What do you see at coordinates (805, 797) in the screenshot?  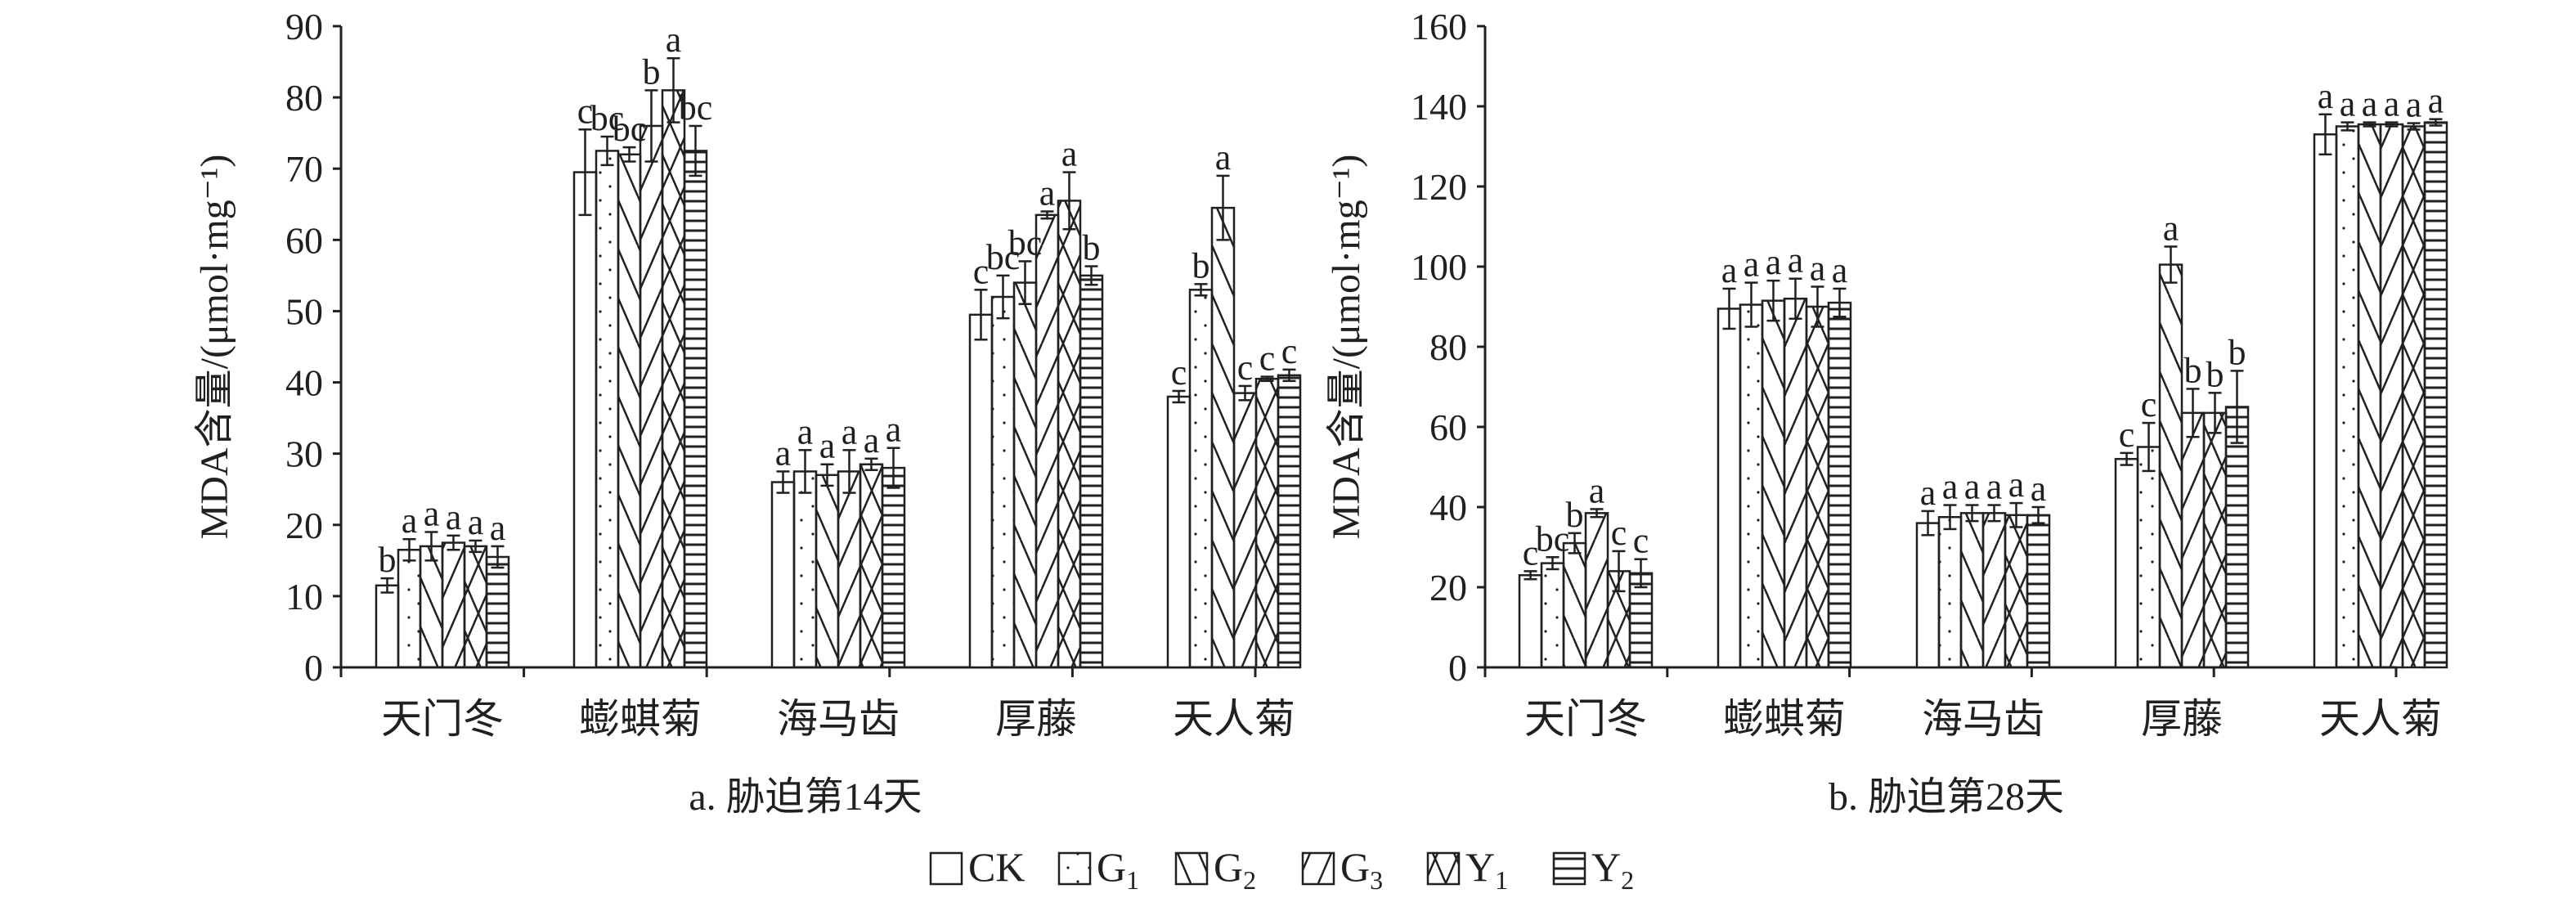 I see `panel-caption: a. 胁迫第14天` at bounding box center [805, 797].